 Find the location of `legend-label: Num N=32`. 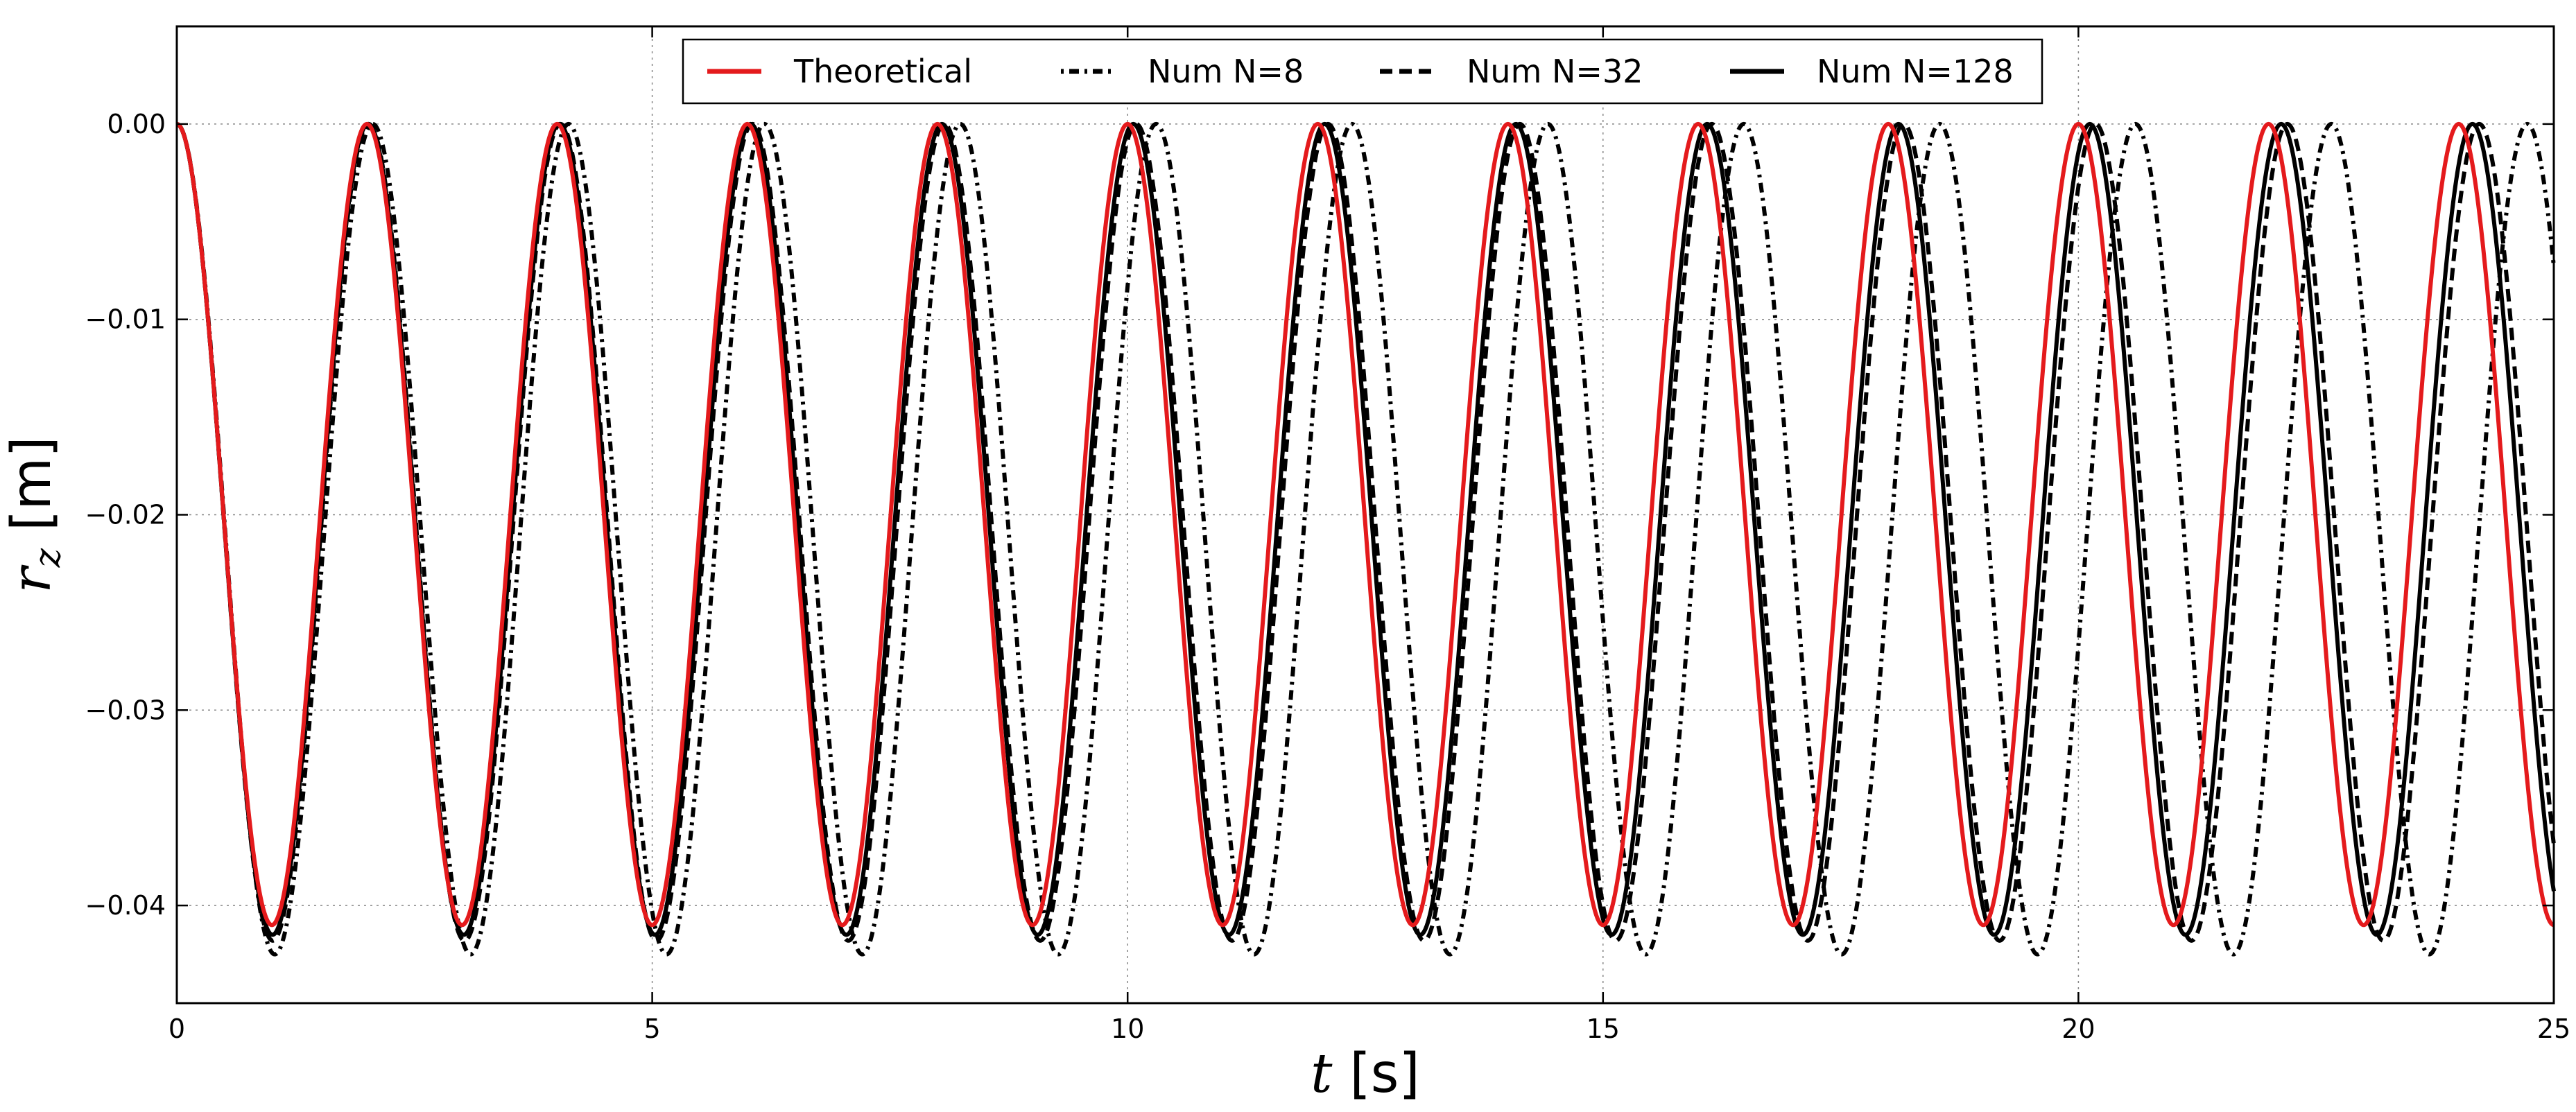

legend-label: Num N=32 is located at coordinates (1555, 71).